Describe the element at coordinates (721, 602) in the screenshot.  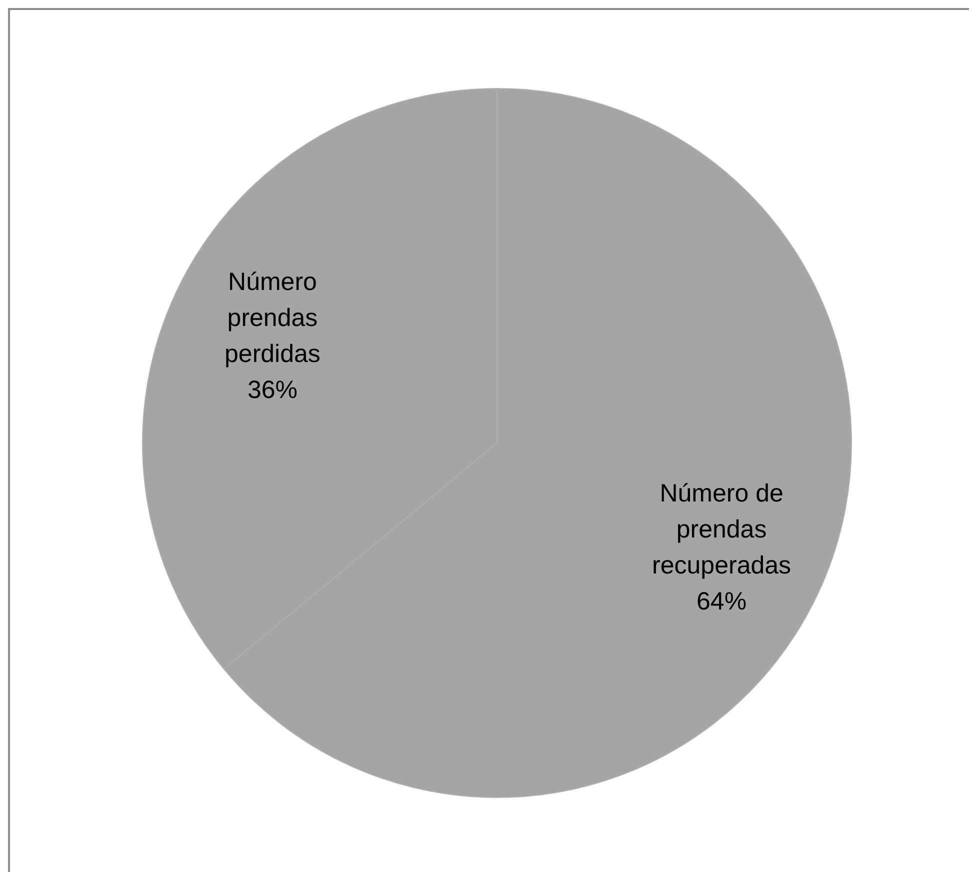
I see `data-label: 64%` at that location.